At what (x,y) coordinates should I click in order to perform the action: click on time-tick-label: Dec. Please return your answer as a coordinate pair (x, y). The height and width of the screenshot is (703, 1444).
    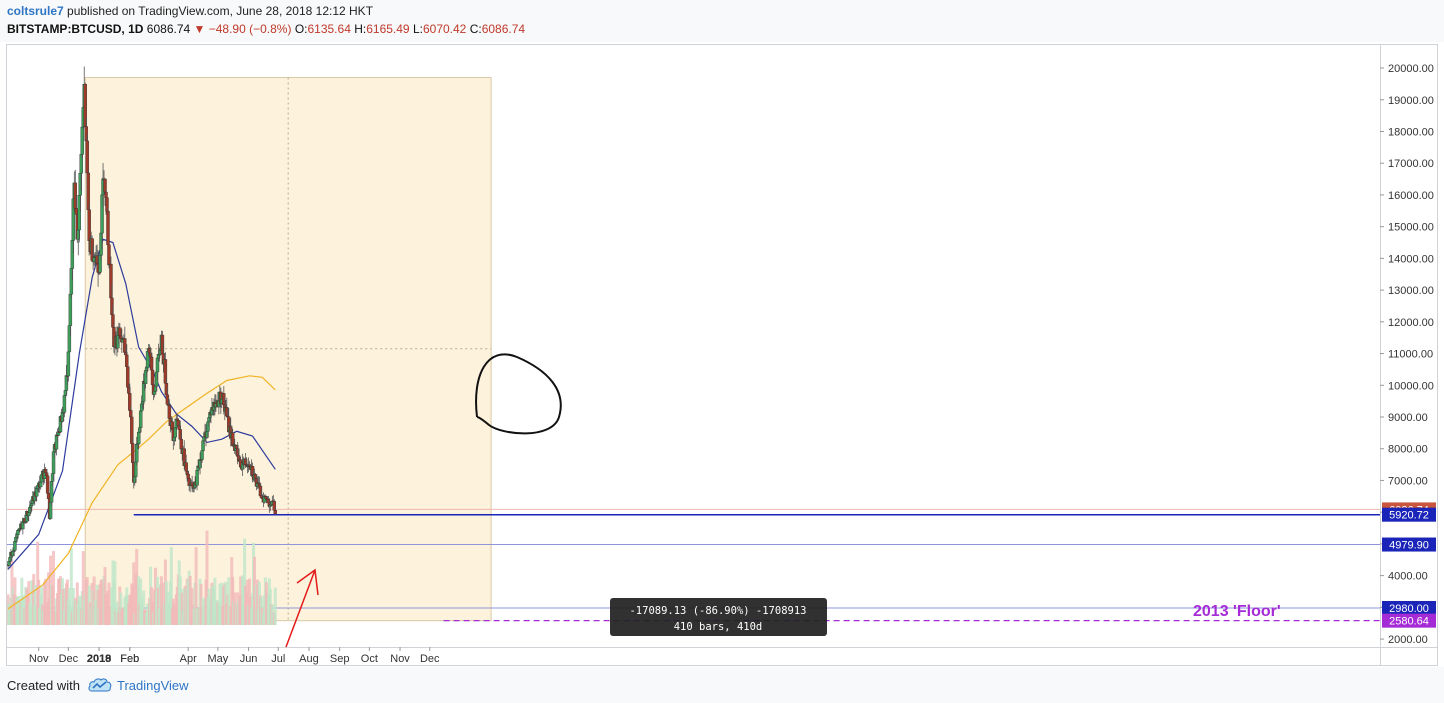
    Looking at the image, I should click on (430, 659).